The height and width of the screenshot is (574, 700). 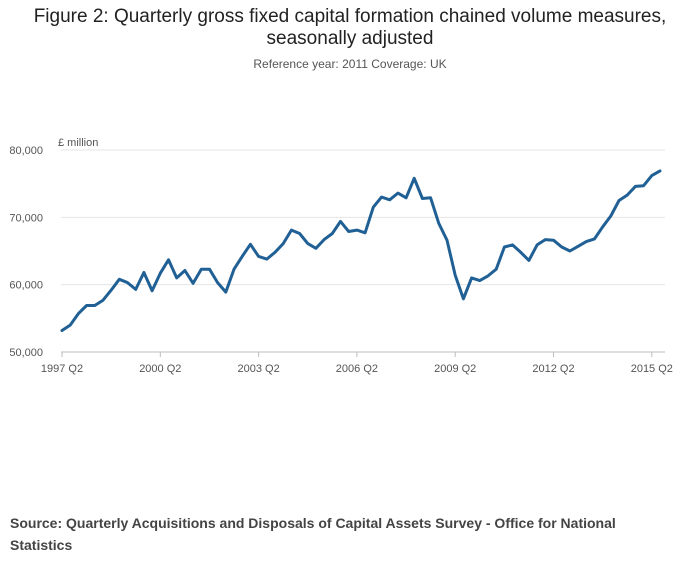 I want to click on x-tick: 2000 Q2, so click(x=160, y=363).